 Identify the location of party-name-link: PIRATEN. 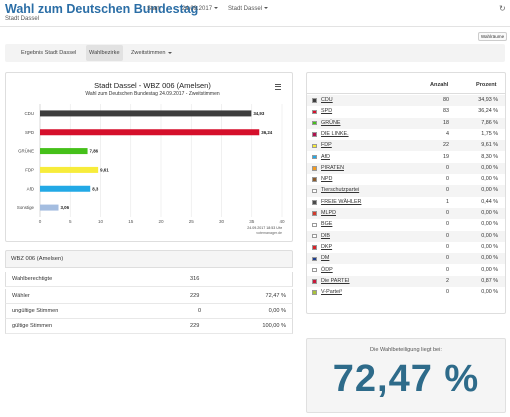
(332, 167).